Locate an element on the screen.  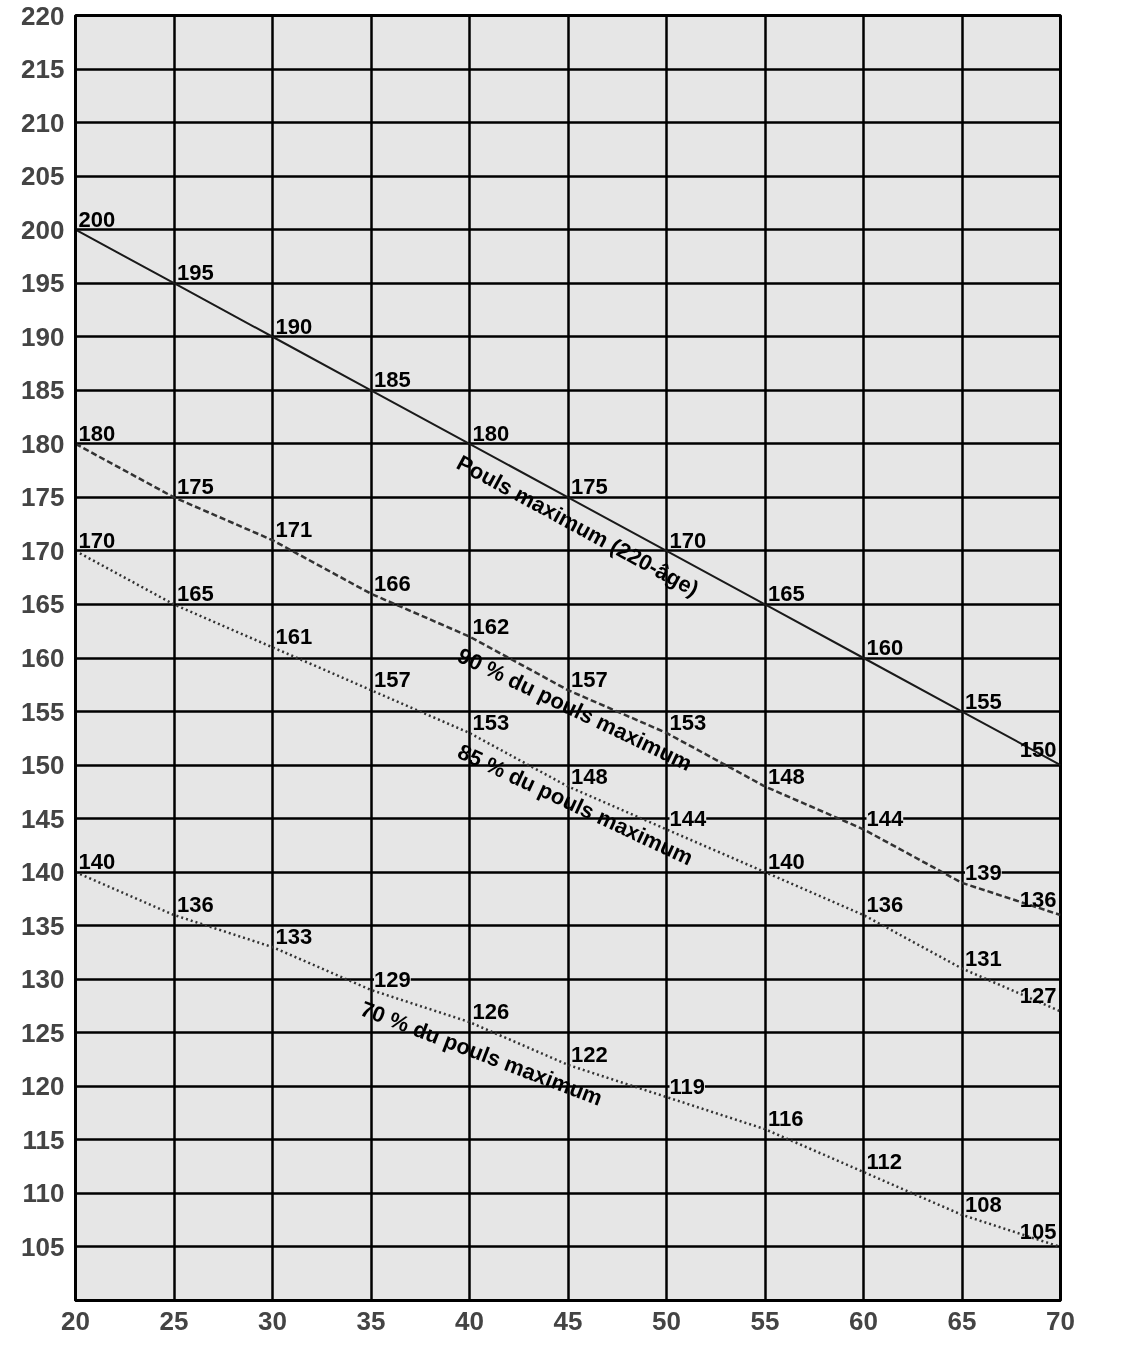
data-label: 166 is located at coordinates (392, 583).